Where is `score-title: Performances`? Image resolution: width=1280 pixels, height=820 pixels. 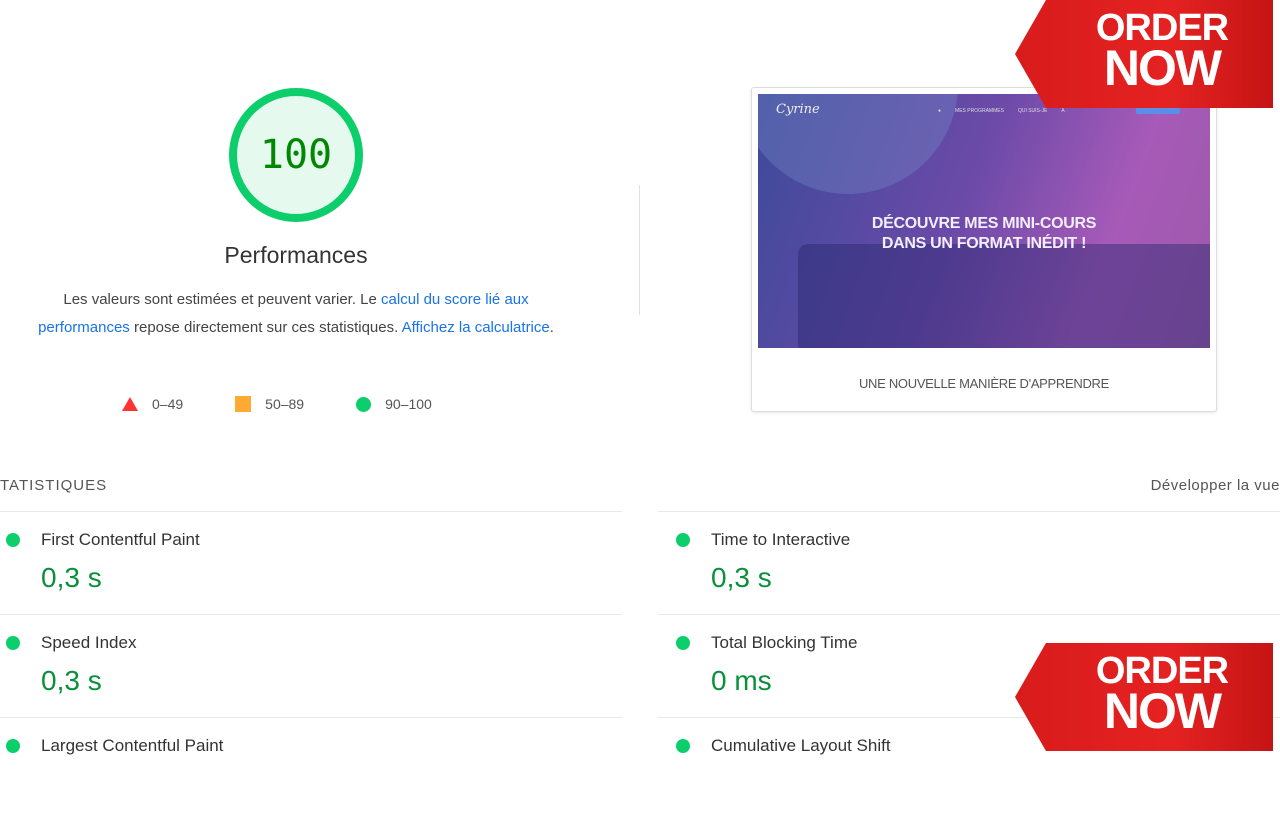
score-title: Performances is located at coordinates (296, 255).